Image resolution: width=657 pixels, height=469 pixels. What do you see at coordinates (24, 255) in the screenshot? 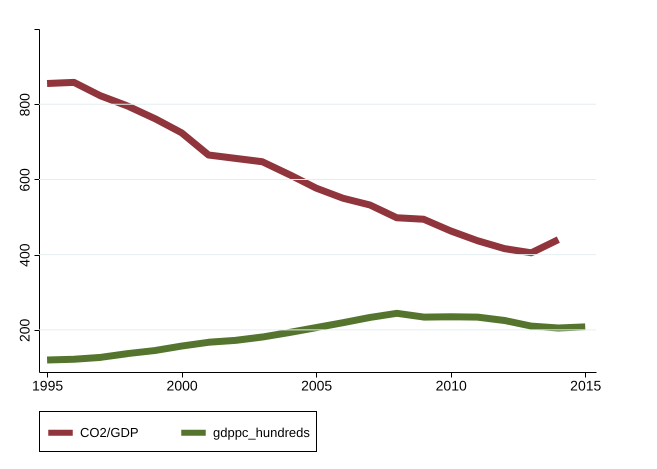
I see `y-tick-label: 400` at bounding box center [24, 255].